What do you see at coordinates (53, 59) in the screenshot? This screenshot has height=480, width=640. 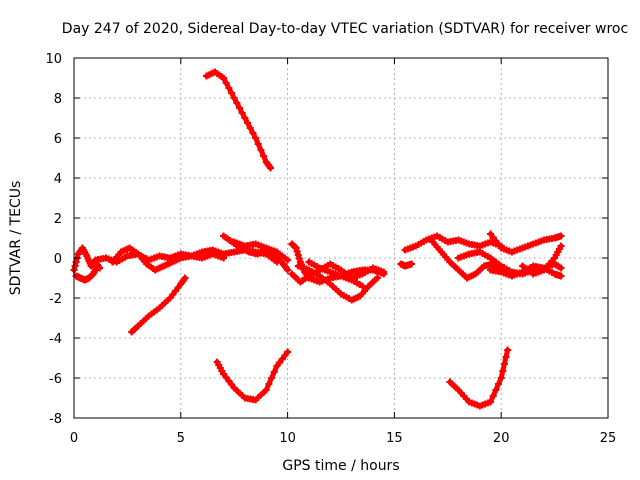 I see `y-tick-label: 10` at bounding box center [53, 59].